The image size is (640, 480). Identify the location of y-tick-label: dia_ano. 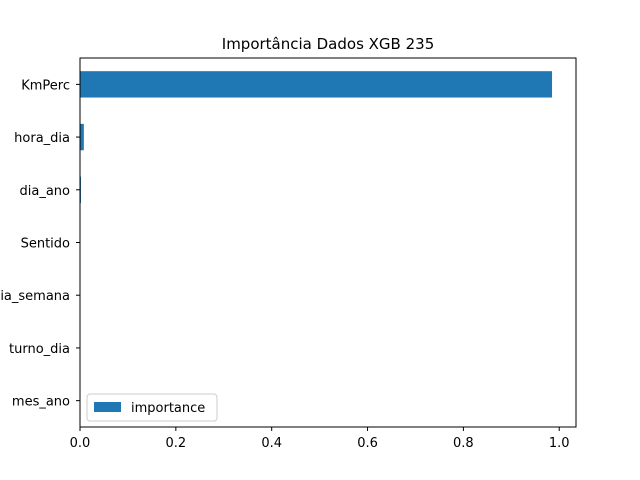
(45, 191).